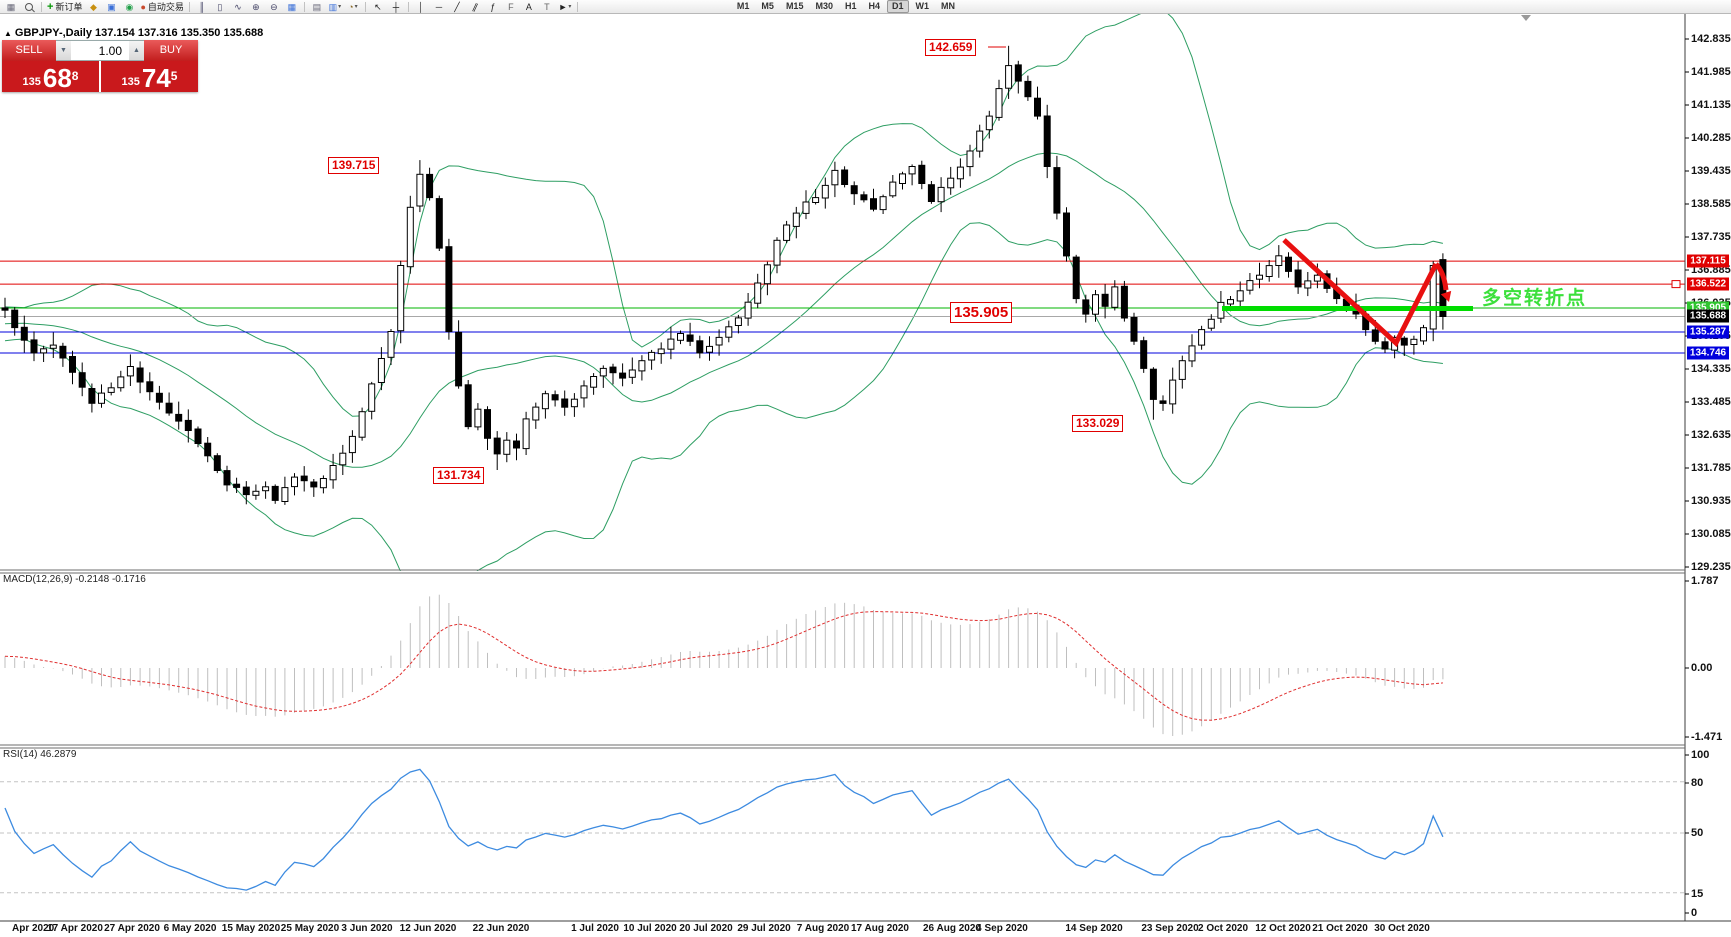 The image size is (1731, 937). I want to click on date-axis-label: 23 Sep 2020, so click(1170, 928).